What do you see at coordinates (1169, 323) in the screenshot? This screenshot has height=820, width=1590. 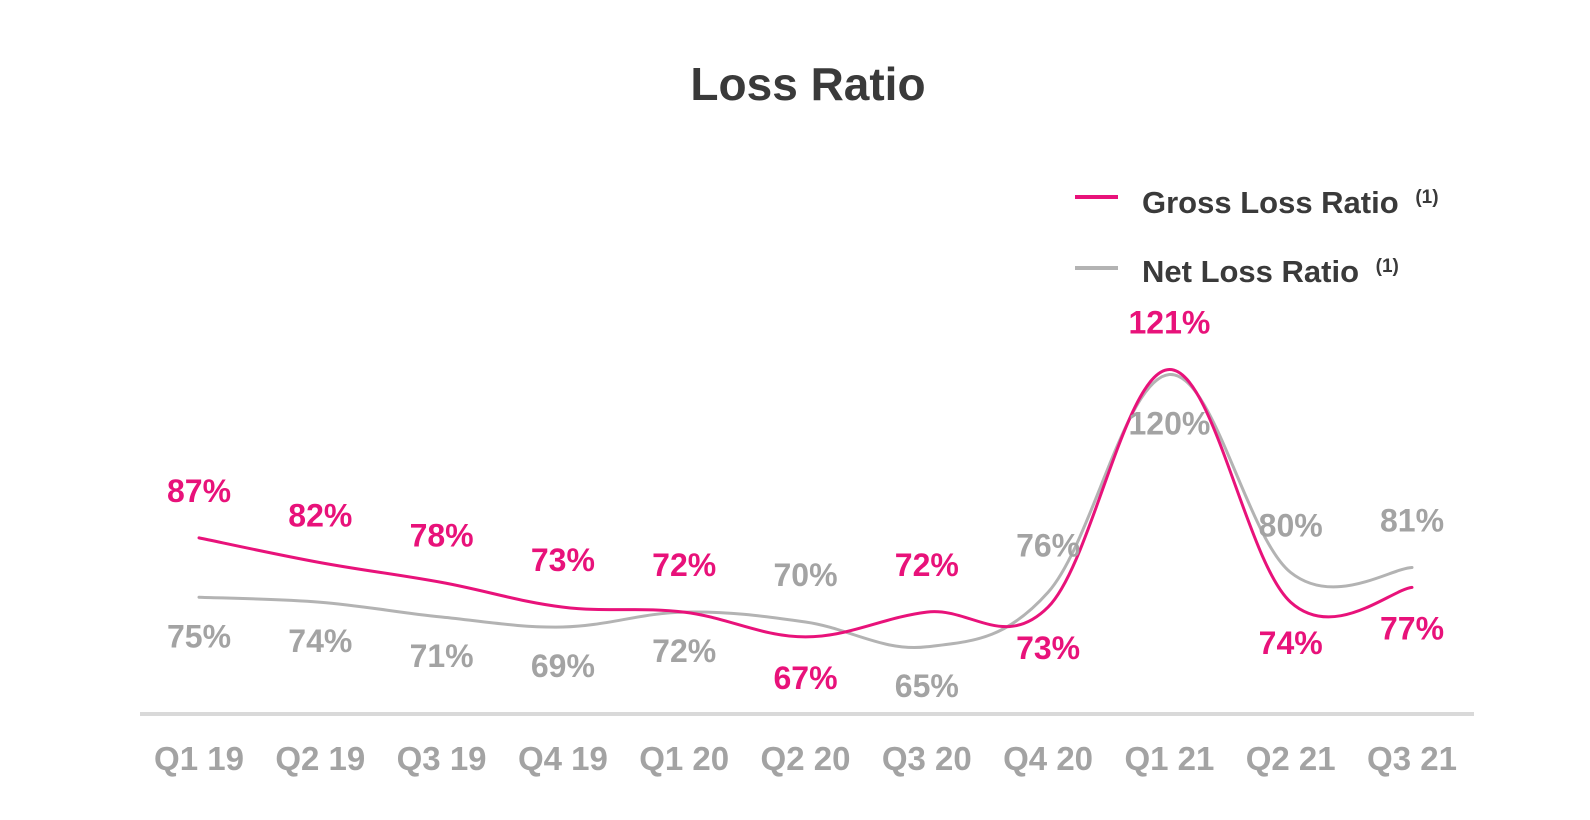 I see `data-label-gross: 121%` at bounding box center [1169, 323].